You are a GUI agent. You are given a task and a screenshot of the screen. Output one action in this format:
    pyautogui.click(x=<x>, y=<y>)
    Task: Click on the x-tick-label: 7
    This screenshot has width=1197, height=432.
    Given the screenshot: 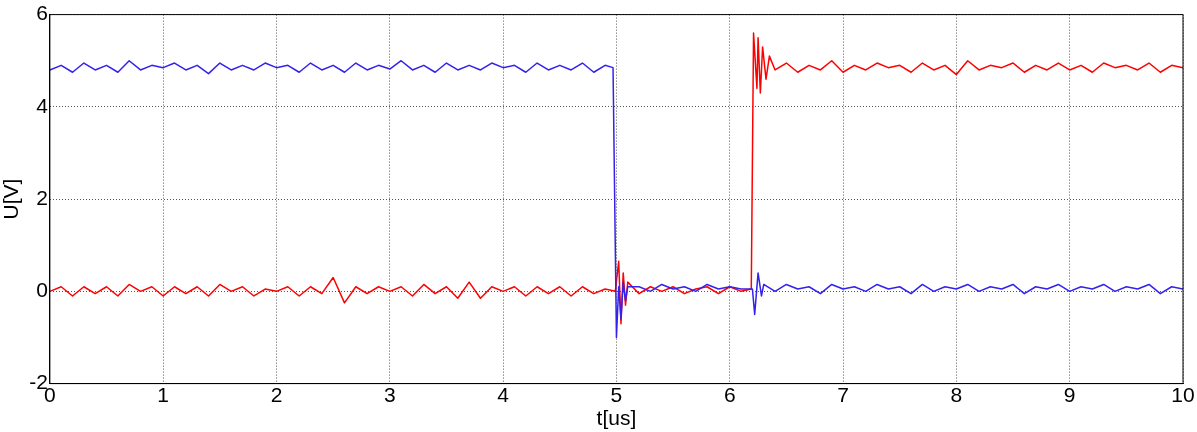 What is the action you would take?
    pyautogui.click(x=843, y=394)
    